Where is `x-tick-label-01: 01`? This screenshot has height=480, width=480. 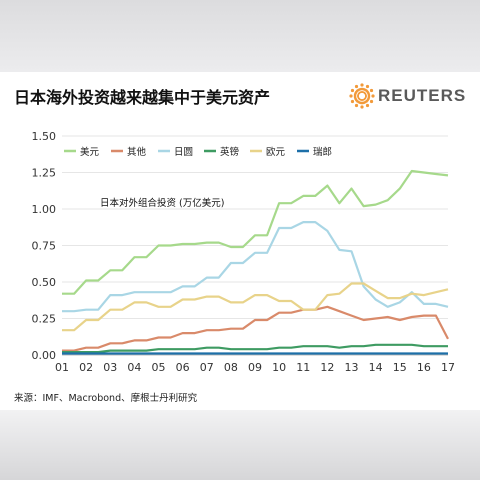
x-tick-label-01: 01 is located at coordinates (62, 367).